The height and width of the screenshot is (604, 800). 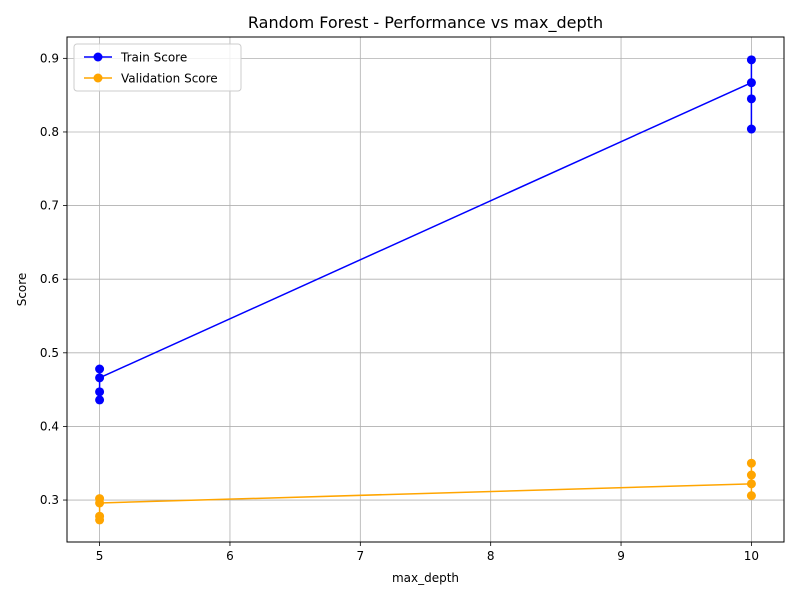 I want to click on x-tick-label: 5, so click(x=100, y=556).